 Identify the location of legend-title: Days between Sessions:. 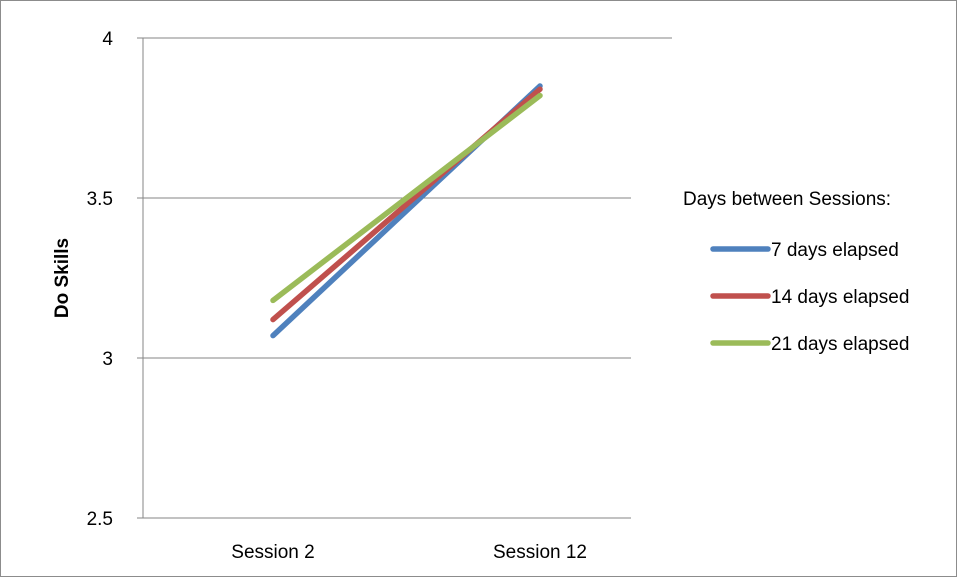
(787, 199).